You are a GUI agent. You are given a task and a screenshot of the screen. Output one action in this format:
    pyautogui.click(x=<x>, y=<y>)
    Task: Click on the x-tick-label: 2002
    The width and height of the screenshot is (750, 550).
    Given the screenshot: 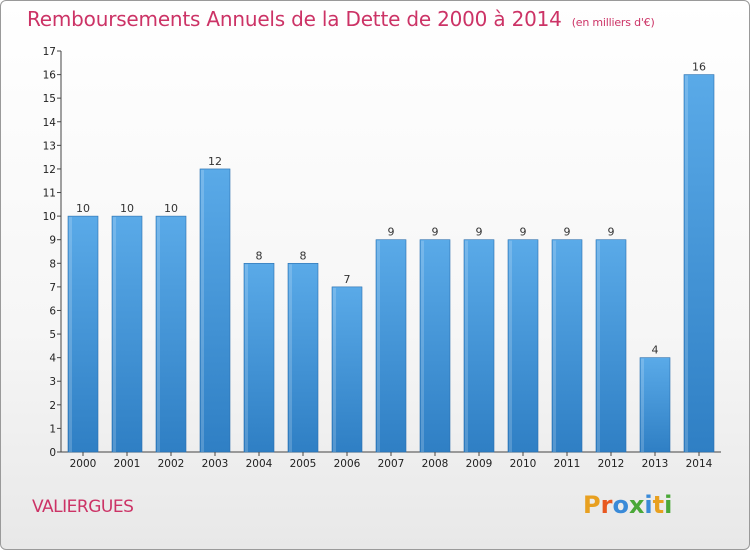 What is the action you would take?
    pyautogui.click(x=171, y=464)
    